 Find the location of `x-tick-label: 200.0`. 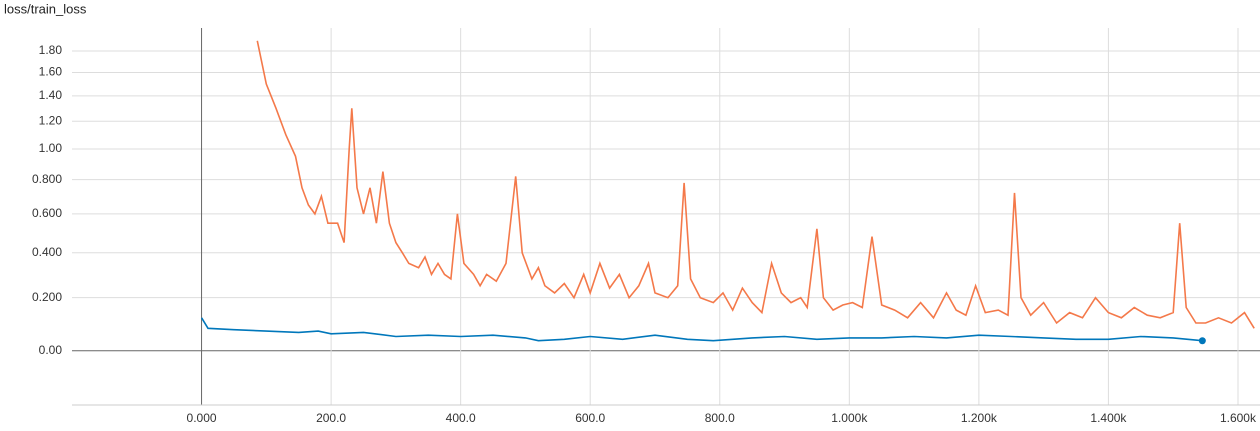

x-tick-label: 200.0 is located at coordinates (331, 418).